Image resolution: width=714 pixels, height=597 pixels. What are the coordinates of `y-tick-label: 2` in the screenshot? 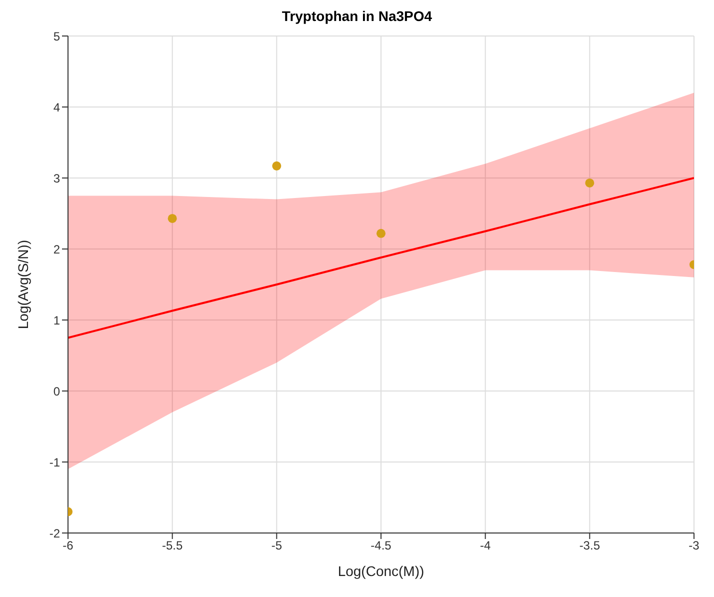 It's located at (56, 249).